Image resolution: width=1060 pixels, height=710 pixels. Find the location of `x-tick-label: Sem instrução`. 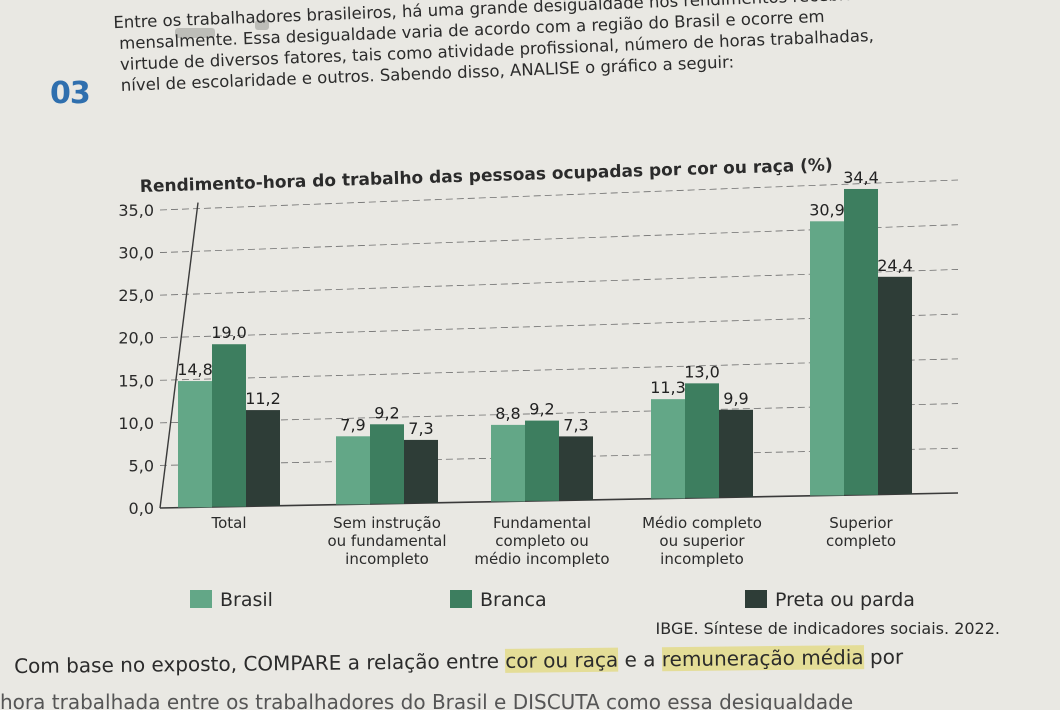

x-tick-label: Sem instrução is located at coordinates (387, 523).